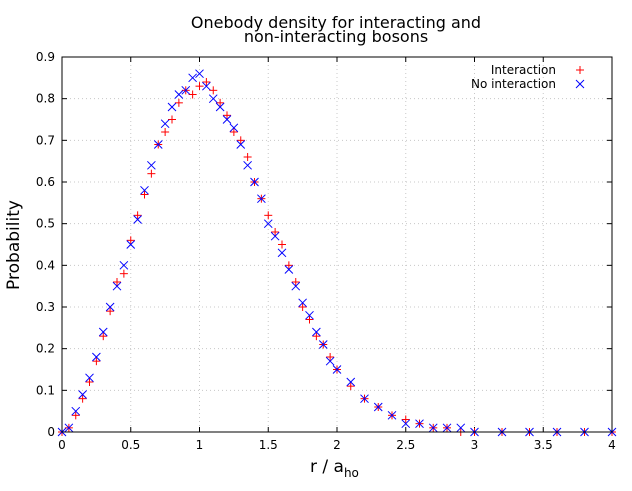 The height and width of the screenshot is (491, 632). I want to click on legend: Interaction No interaction, so click(528, 77).